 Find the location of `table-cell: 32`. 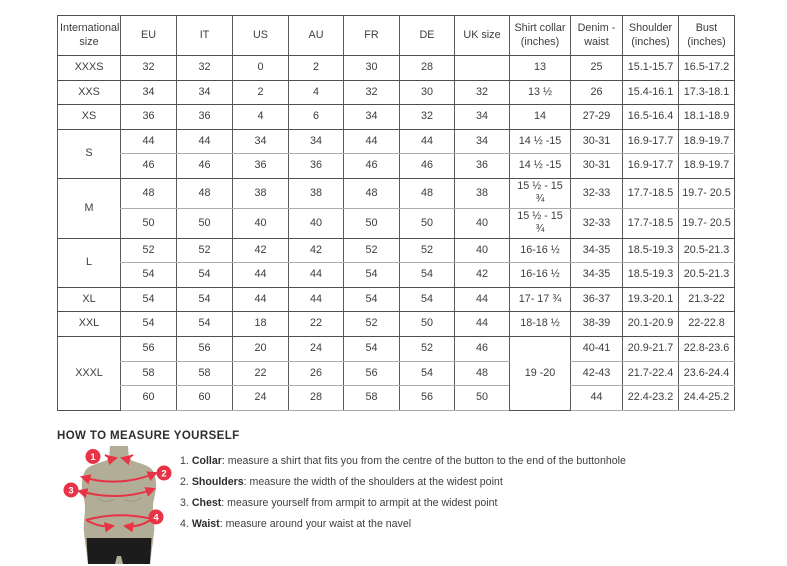

table-cell: 32 is located at coordinates (204, 68).